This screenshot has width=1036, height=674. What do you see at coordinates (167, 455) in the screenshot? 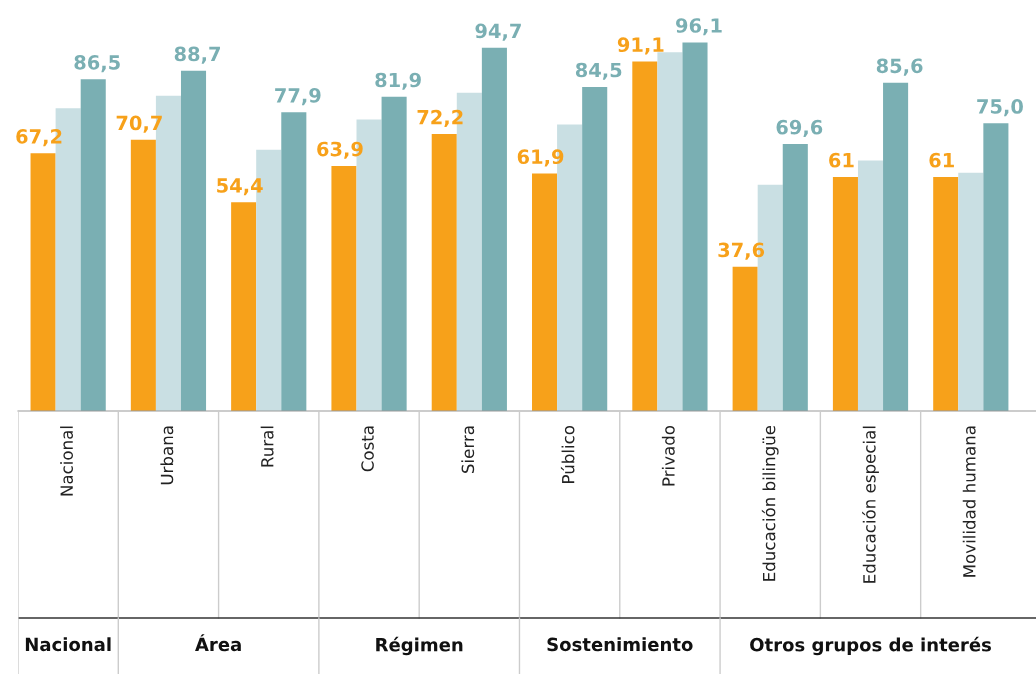
I see `x-tick-label: Urbana` at bounding box center [167, 455].